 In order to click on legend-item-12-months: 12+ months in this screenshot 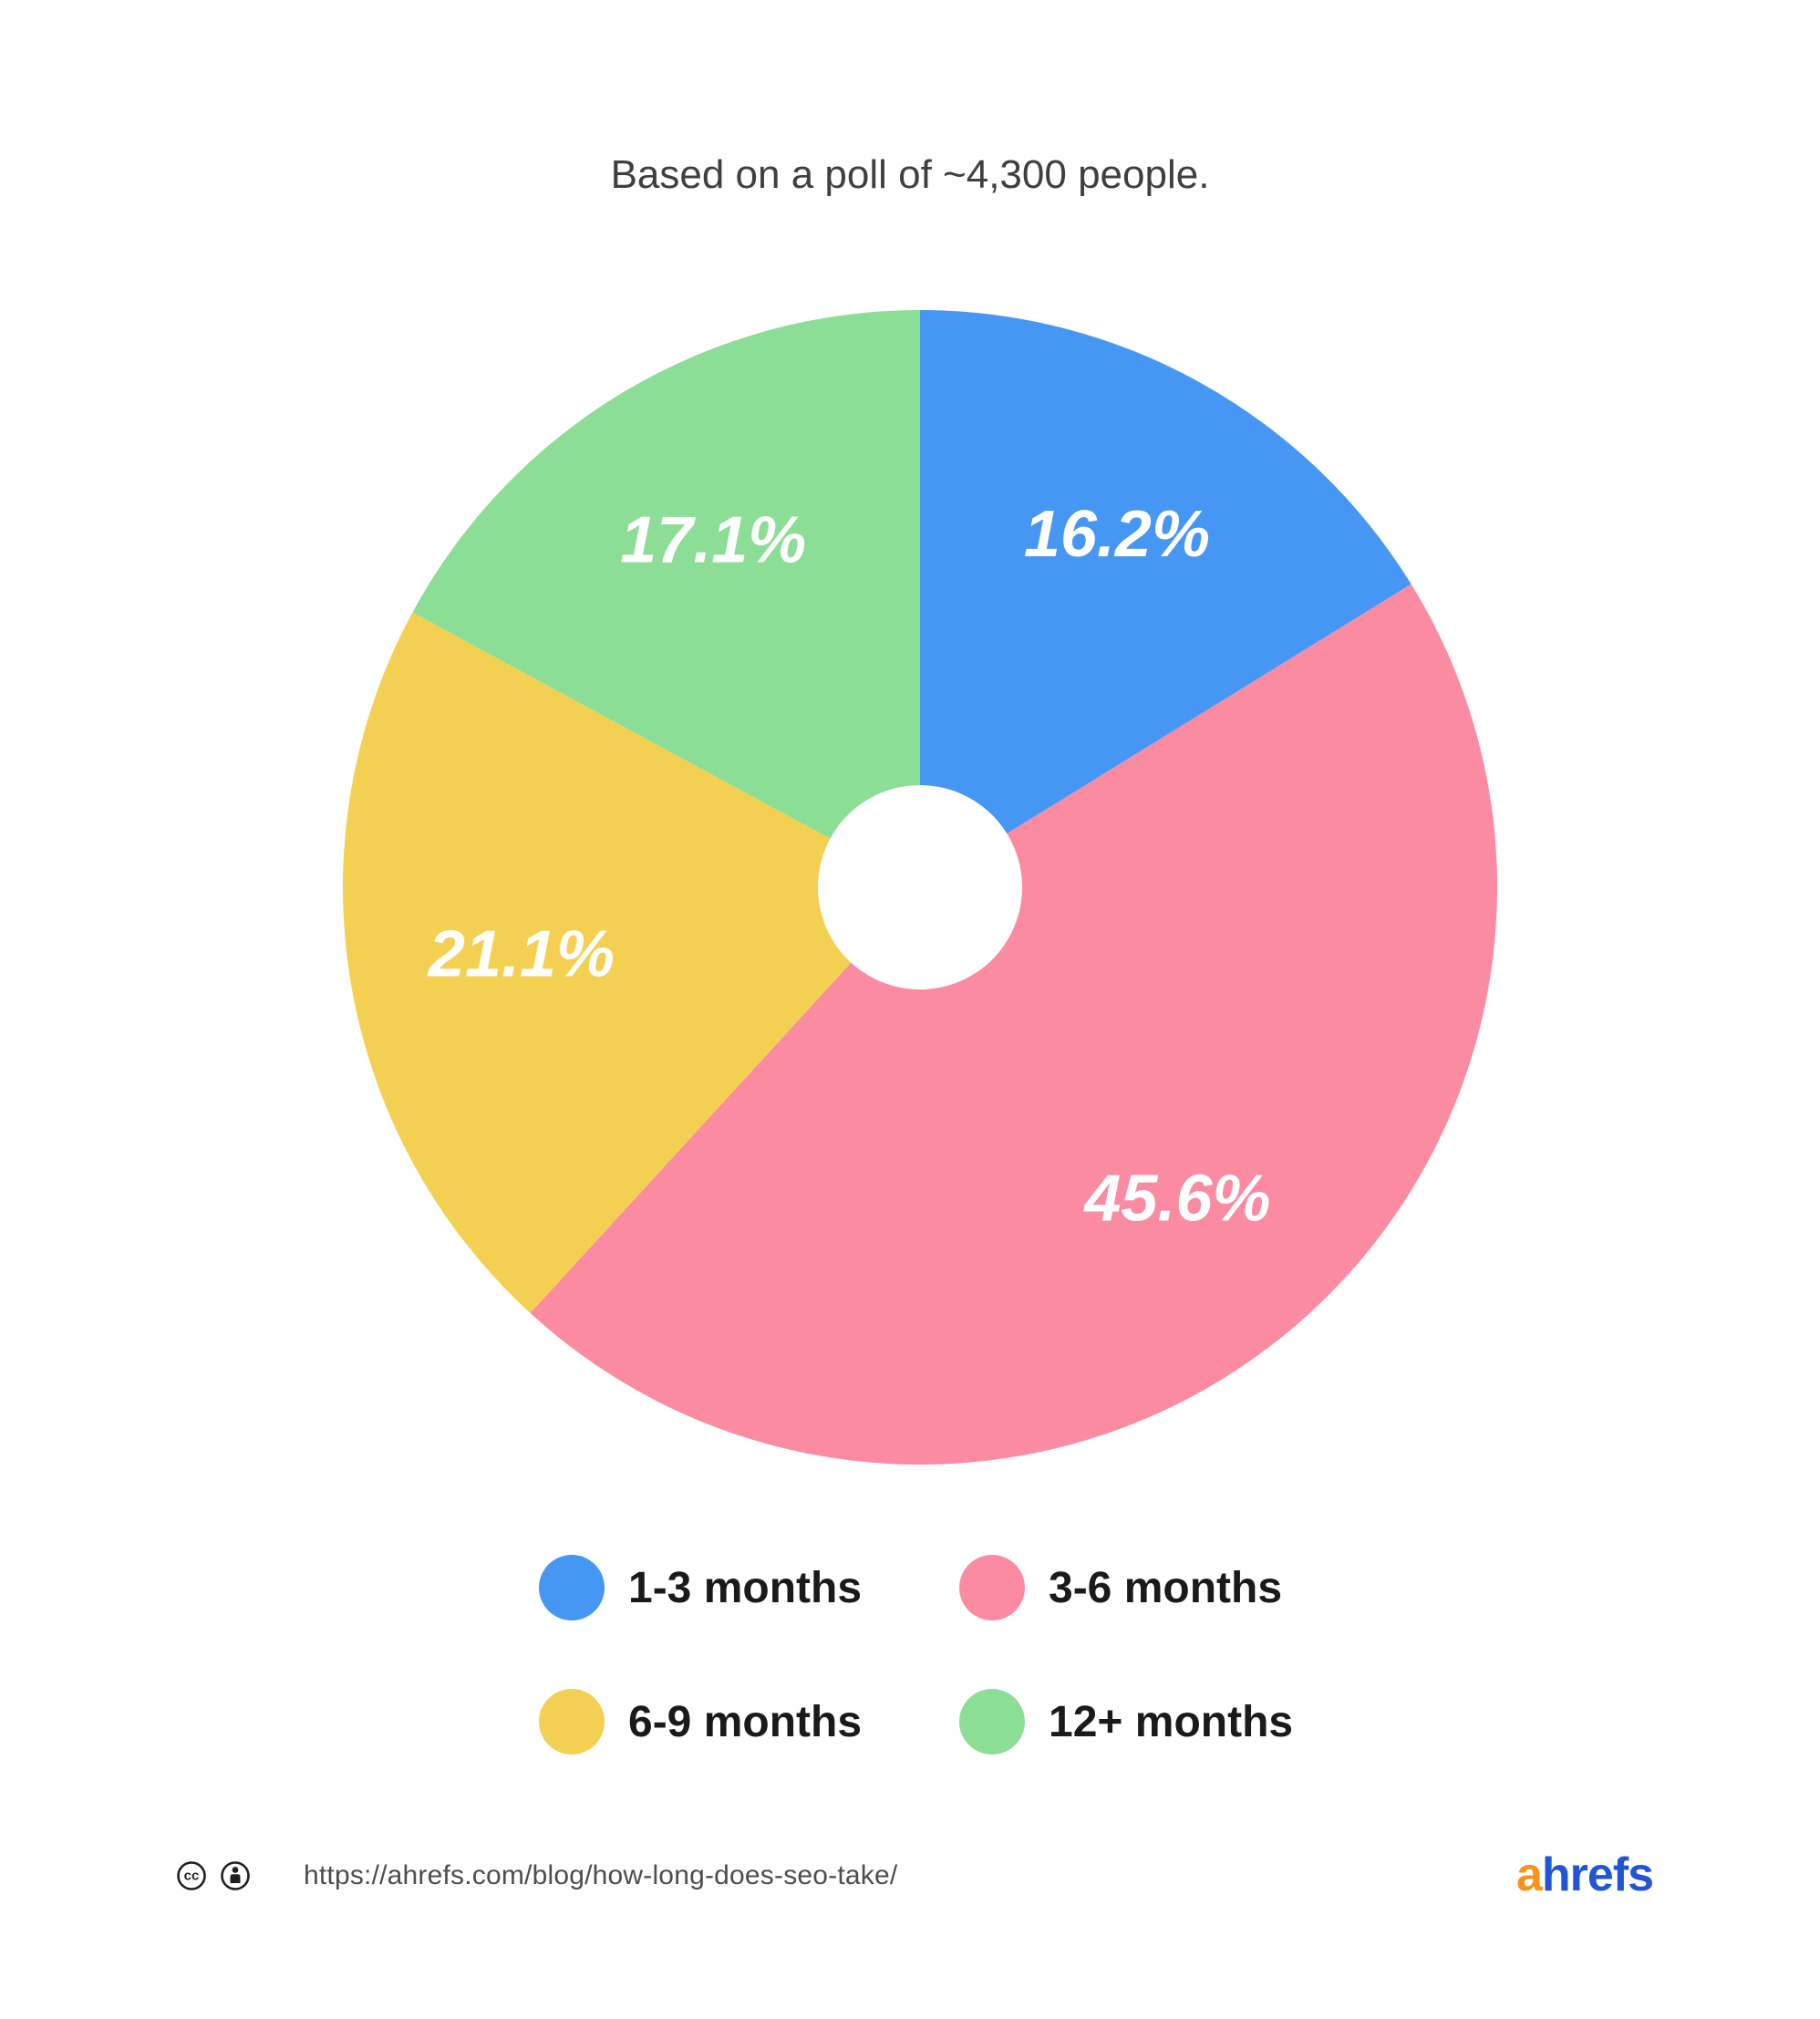, I will do `click(1126, 1722)`.